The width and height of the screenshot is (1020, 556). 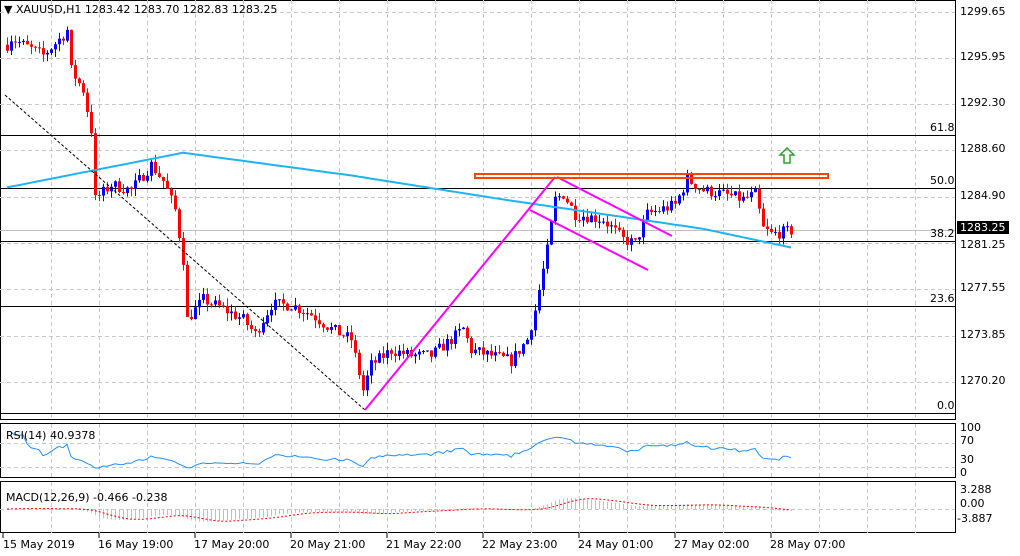 I want to click on time-tick: 15 May 2019, so click(x=39, y=544).